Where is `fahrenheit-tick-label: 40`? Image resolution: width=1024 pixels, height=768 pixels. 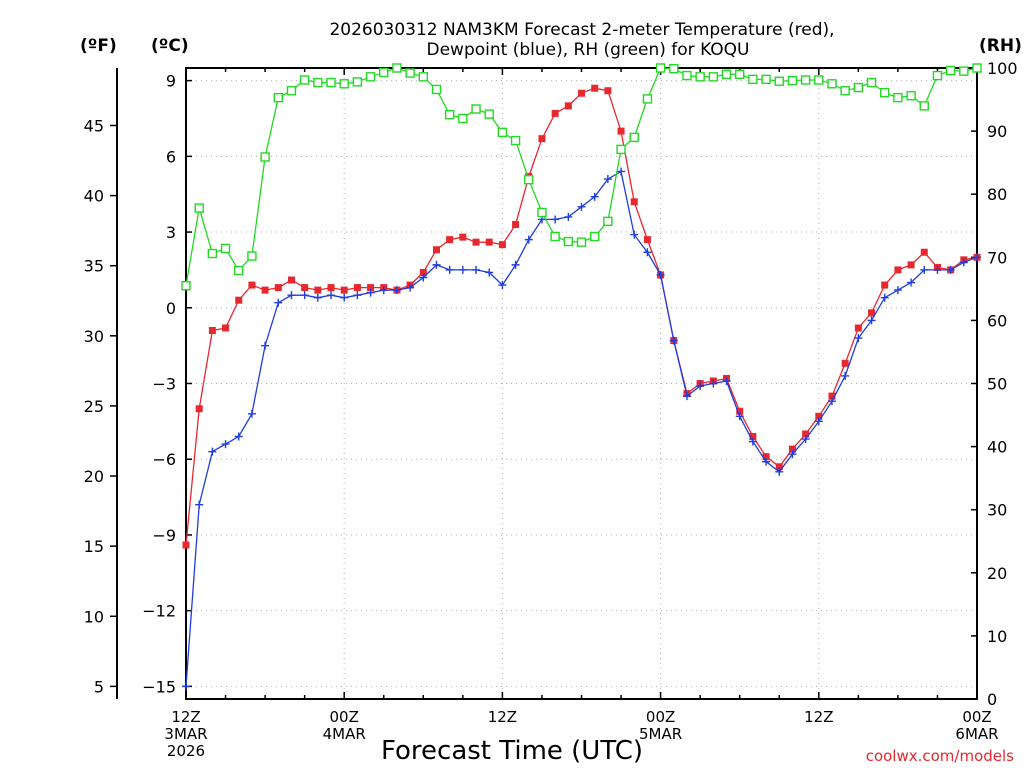
fahrenheit-tick-label: 40 is located at coordinates (94, 196).